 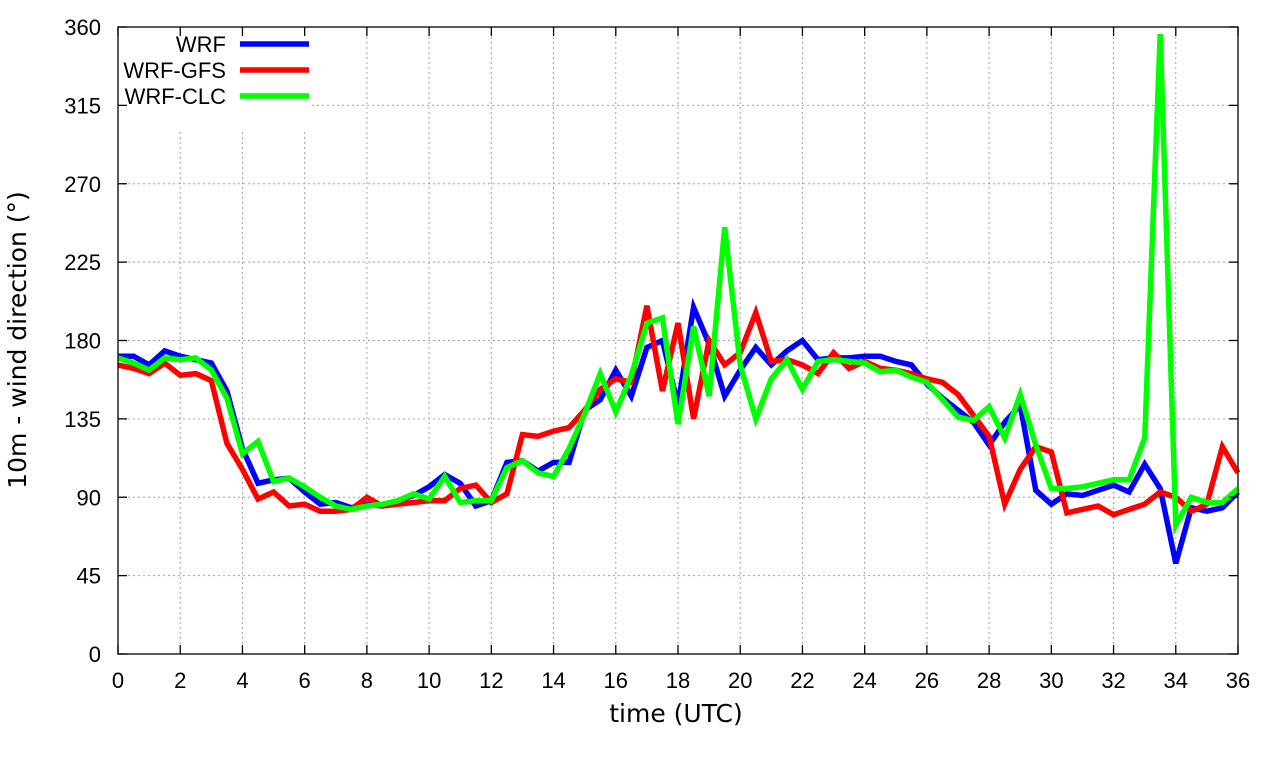 What do you see at coordinates (927, 680) in the screenshot?
I see `x-tick-label: 26` at bounding box center [927, 680].